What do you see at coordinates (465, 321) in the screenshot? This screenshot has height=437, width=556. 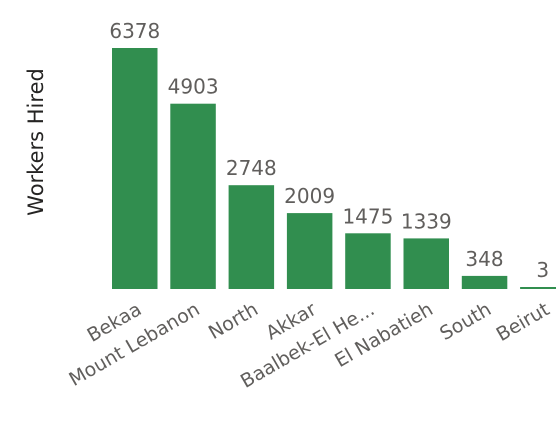 I see `x-tick-label-6: South` at bounding box center [465, 321].